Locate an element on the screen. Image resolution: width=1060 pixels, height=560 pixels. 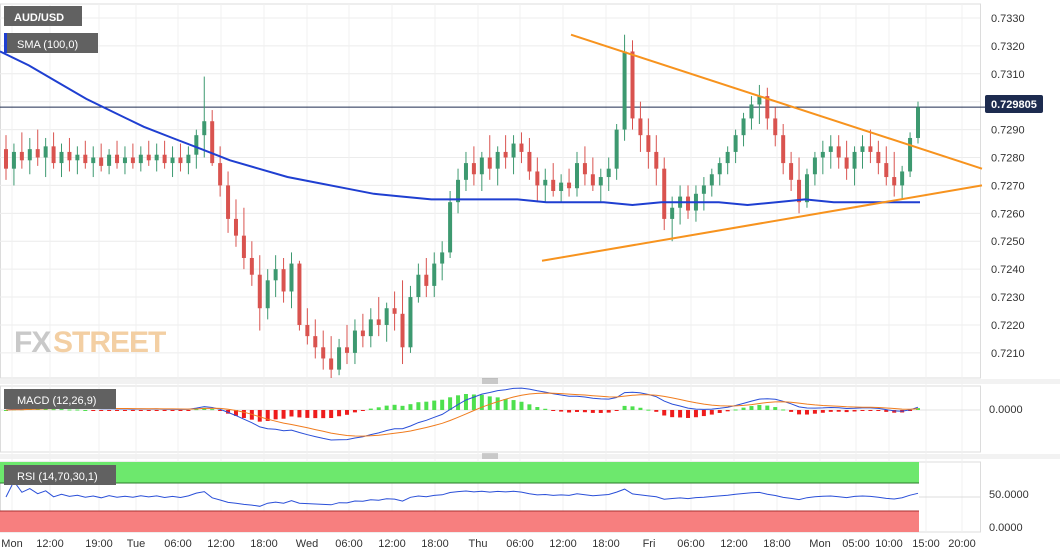
macd-zero-label: 0.0000 is located at coordinates (1006, 410).